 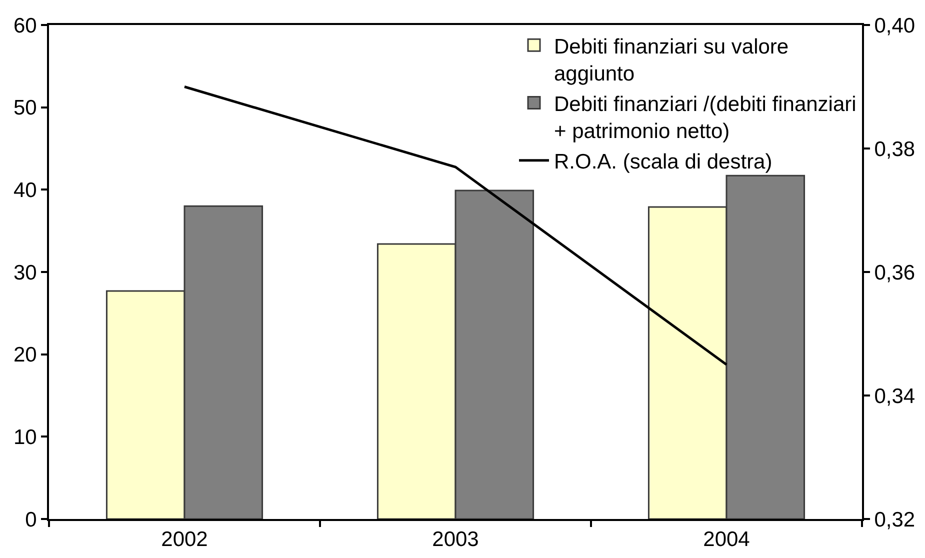 I want to click on y-tick-label: 50, so click(x=25, y=108).